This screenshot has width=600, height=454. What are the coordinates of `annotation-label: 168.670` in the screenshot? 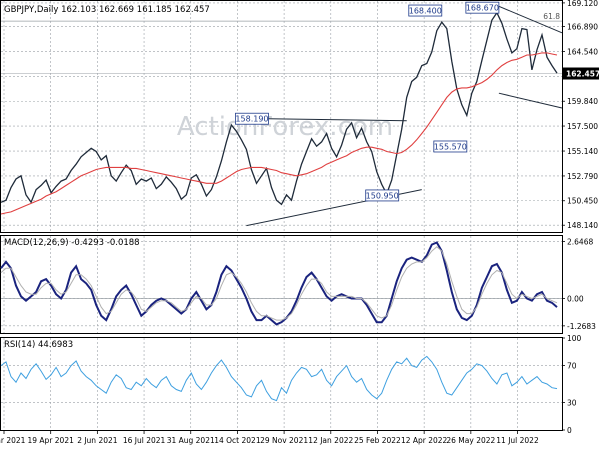 It's located at (482, 8).